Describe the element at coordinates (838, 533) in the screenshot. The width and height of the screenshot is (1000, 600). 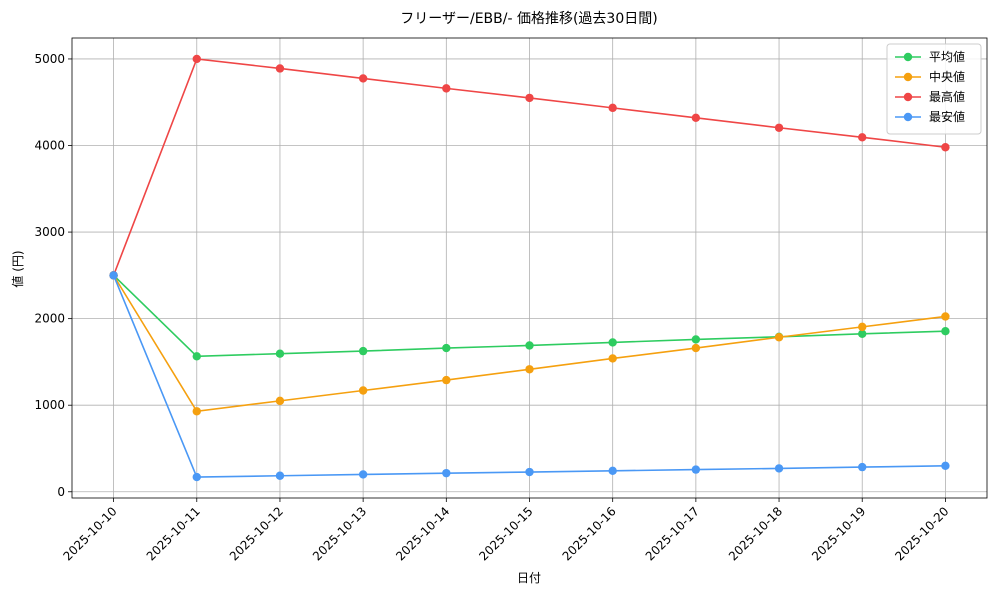
I see `x-tick-label: 2025-10-19` at that location.